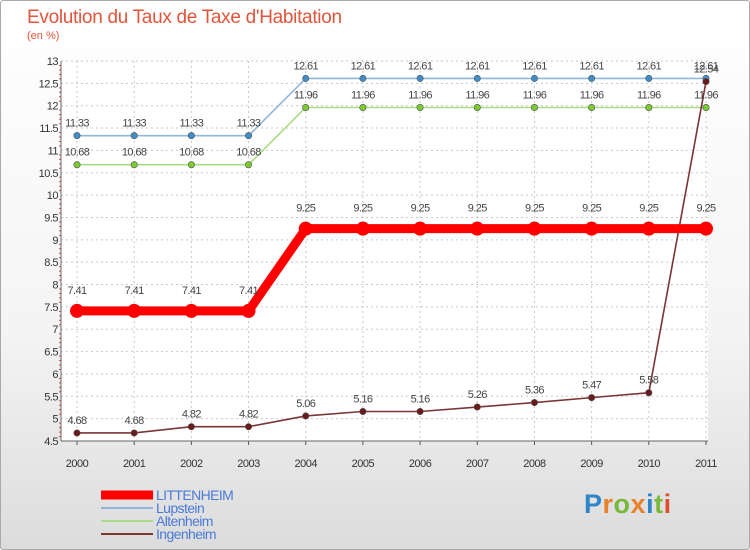 The image size is (750, 550). Describe the element at coordinates (659, 504) in the screenshot. I see `logo-letter: t` at that location.